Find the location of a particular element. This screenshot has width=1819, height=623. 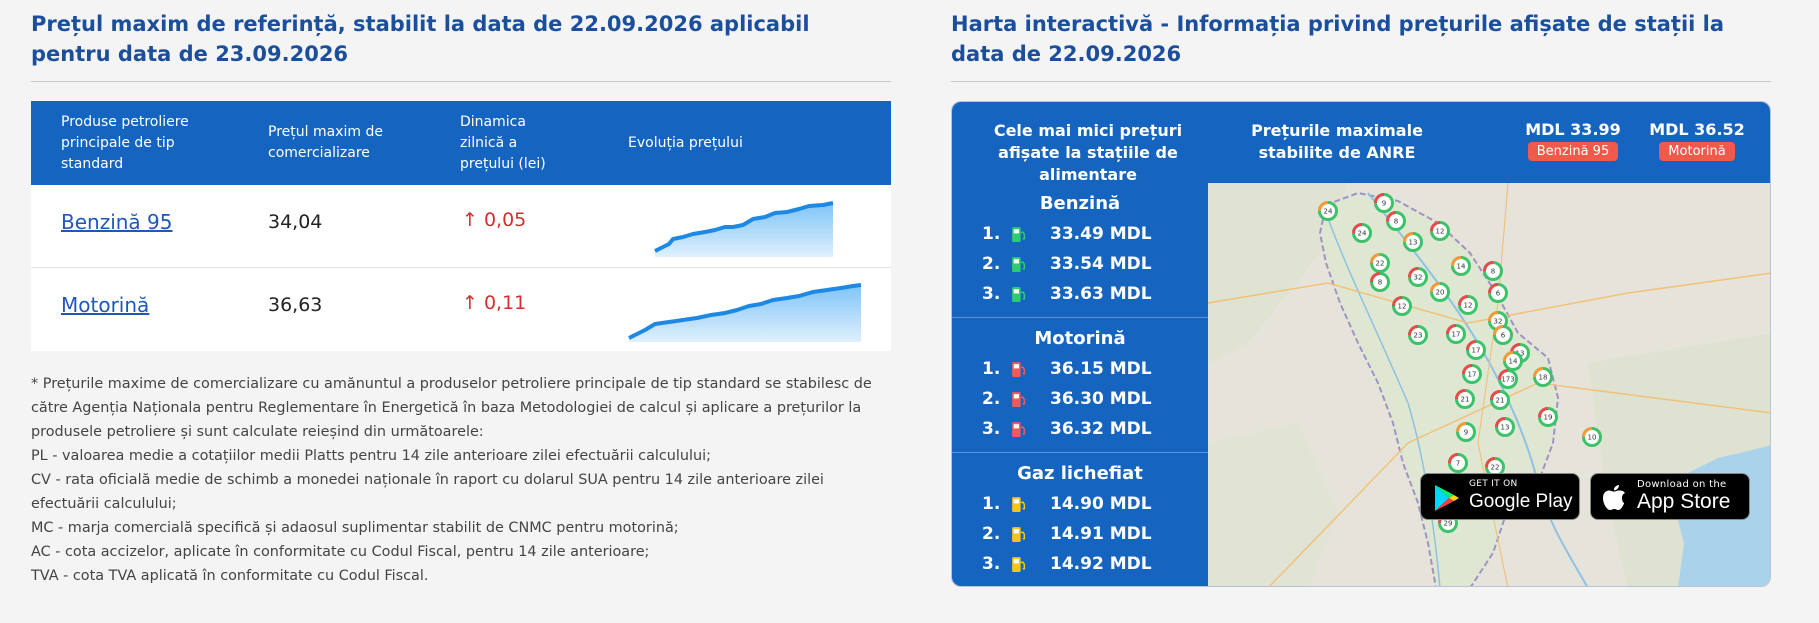

cluster-count: 17 is located at coordinates (1456, 335).